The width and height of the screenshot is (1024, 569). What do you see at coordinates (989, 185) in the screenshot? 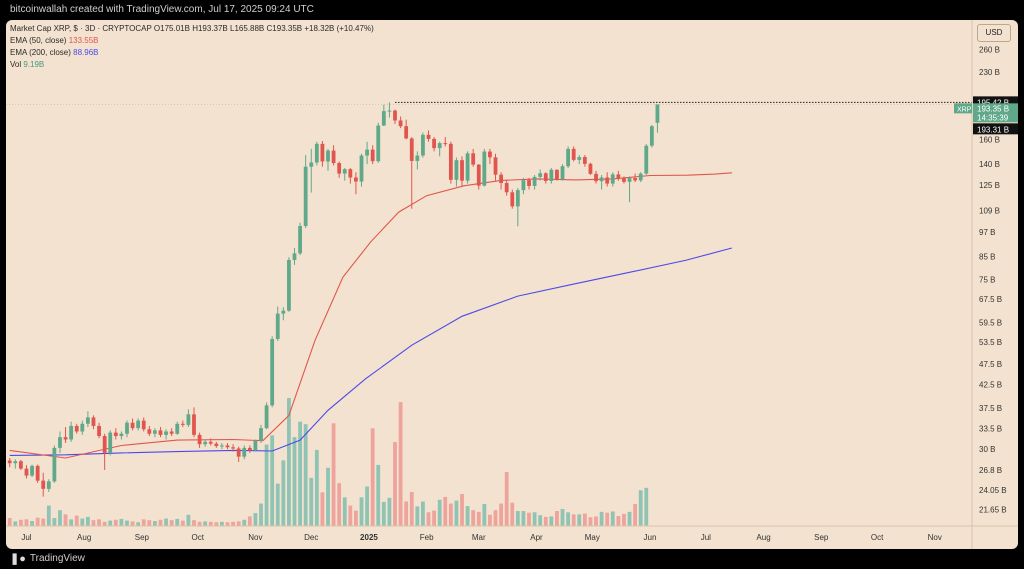
I see `y-tick-label: 125 B` at bounding box center [989, 185].